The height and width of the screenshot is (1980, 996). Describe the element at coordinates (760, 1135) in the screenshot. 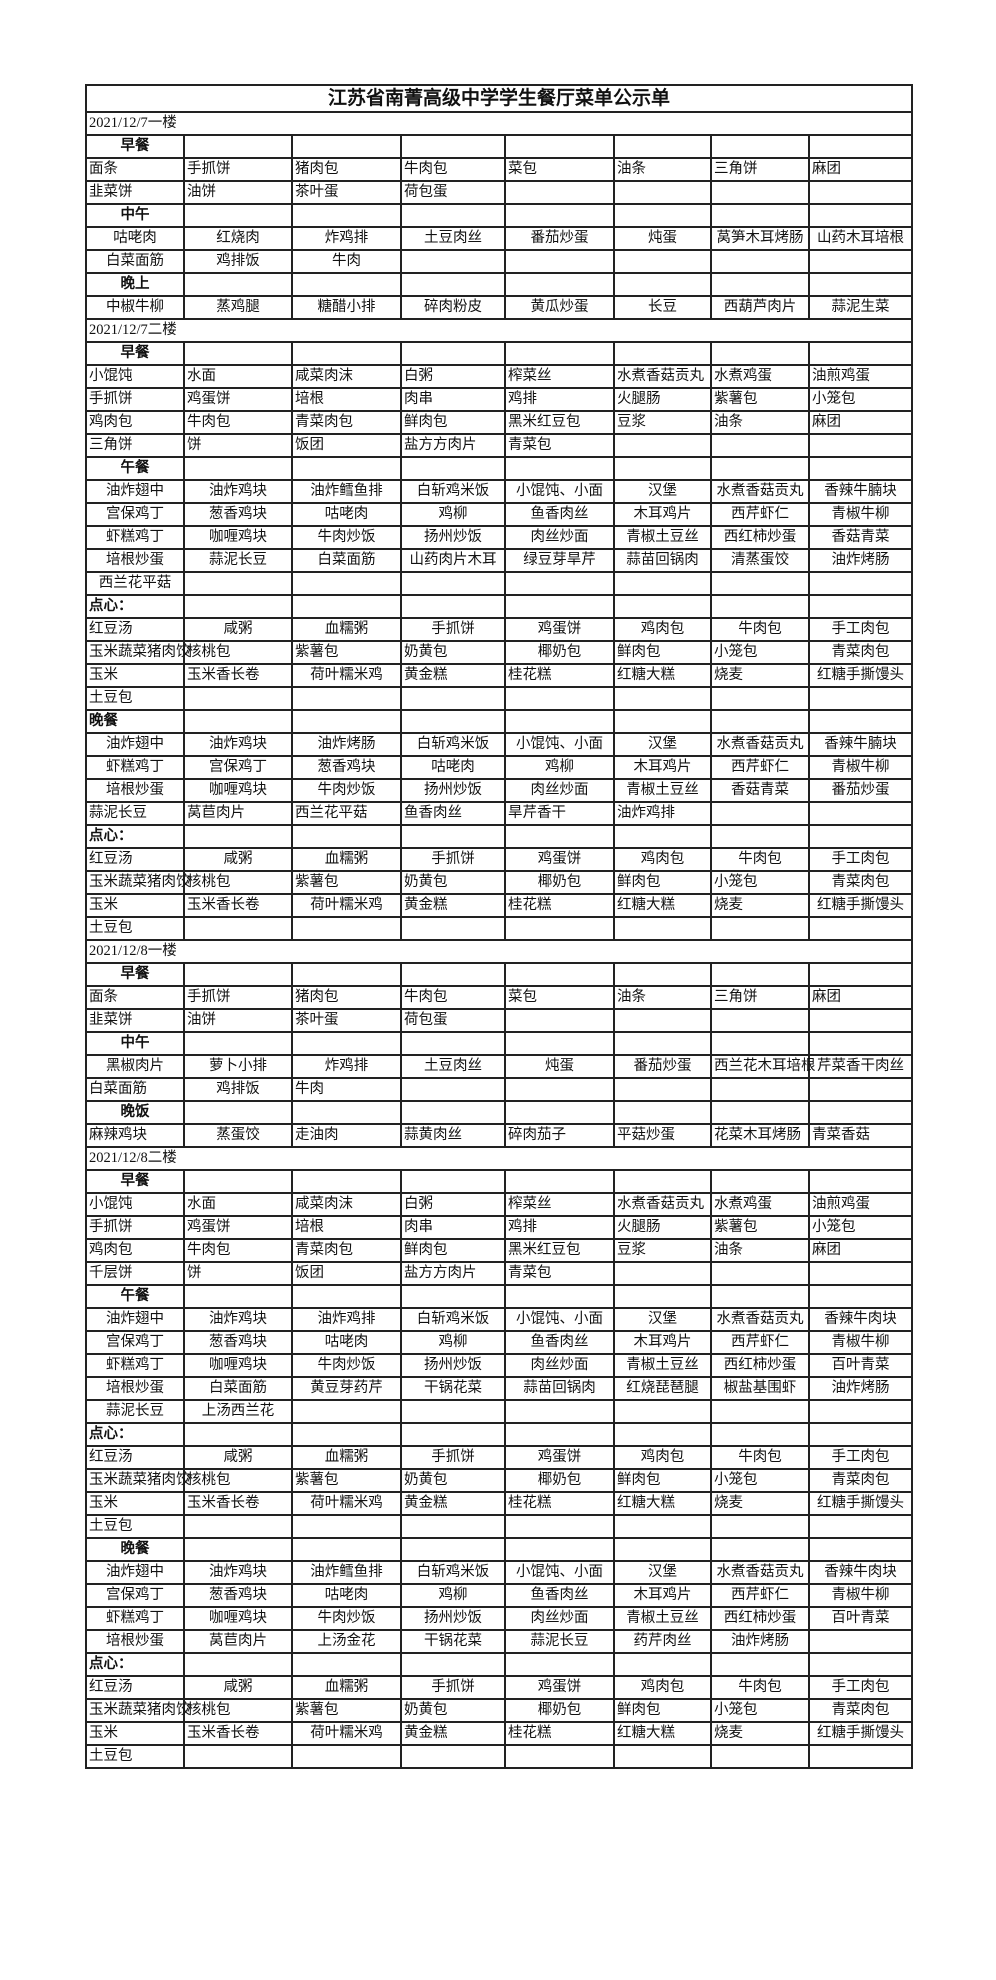

I see `dish-cell: 花菜木耳烤肠` at that location.